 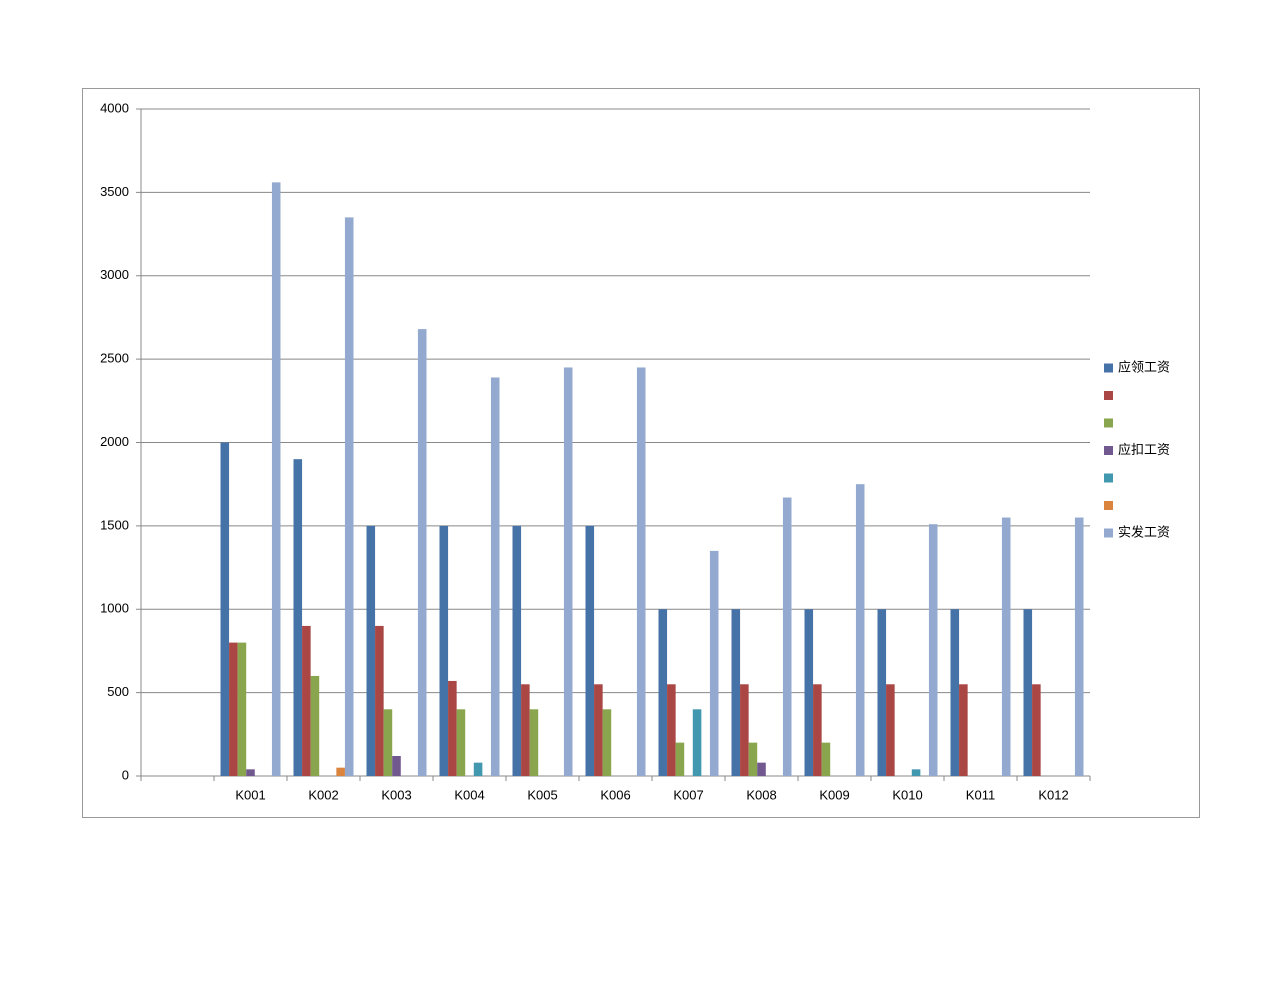 I want to click on x-tick-label: K011, so click(x=980, y=794).